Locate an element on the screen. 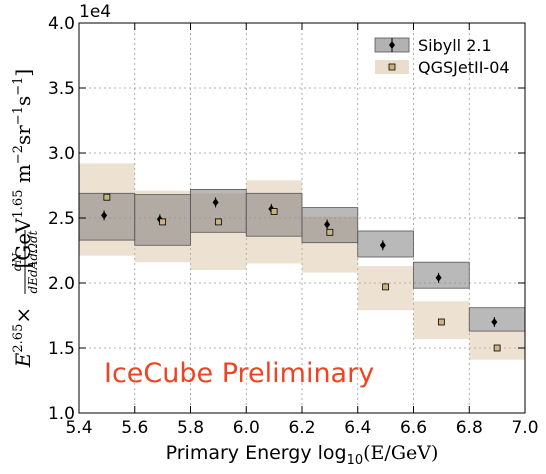  y-label-fraction-denominator: dEdAdΩdt is located at coordinates (33, 261).